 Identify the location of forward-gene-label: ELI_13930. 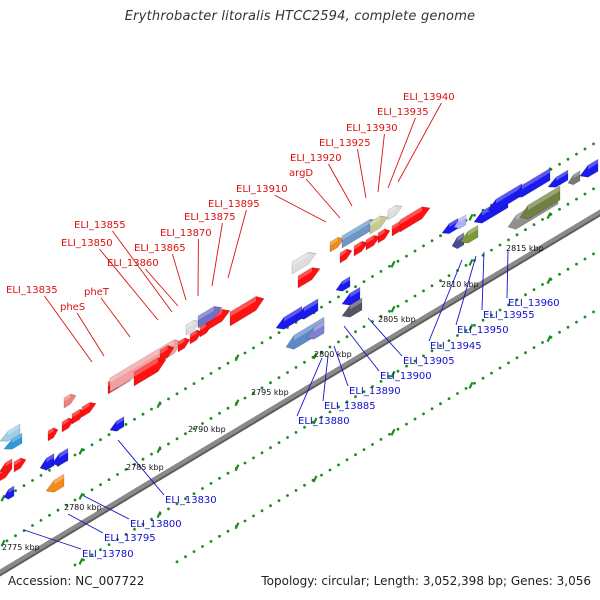
(372, 128).